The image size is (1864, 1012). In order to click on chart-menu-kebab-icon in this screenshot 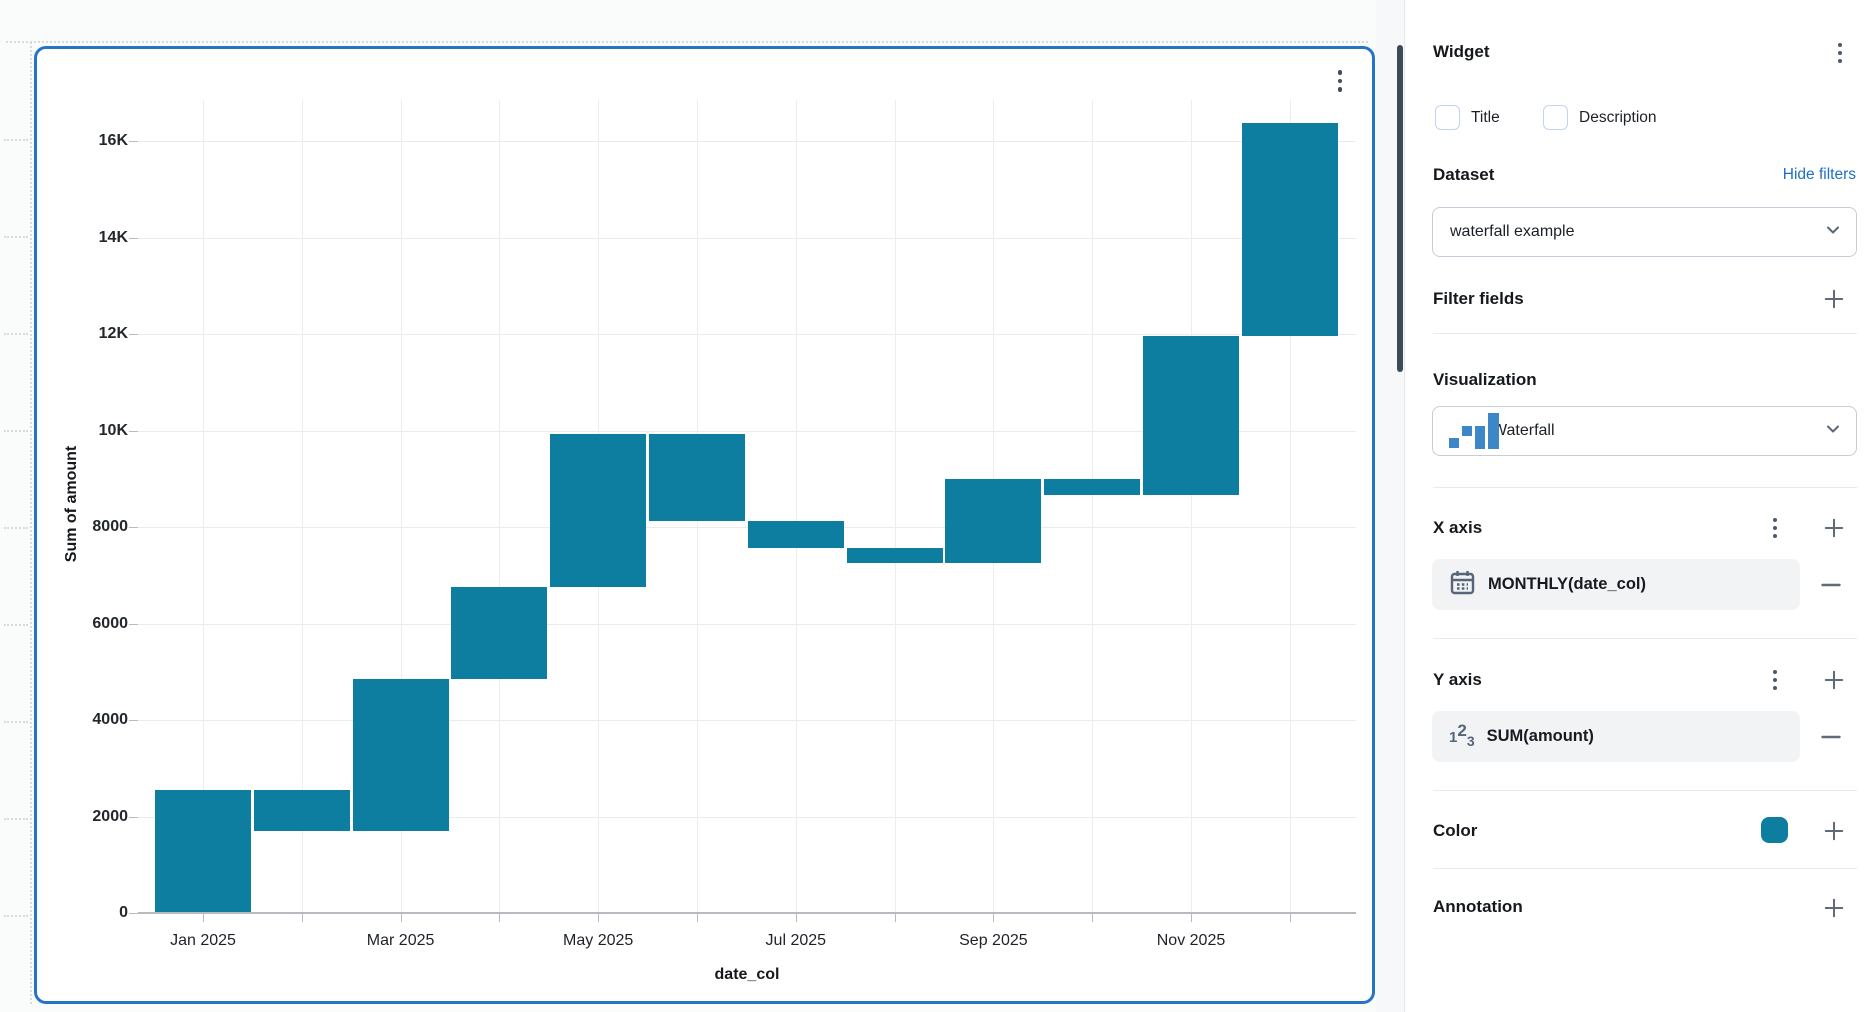, I will do `click(1340, 81)`.